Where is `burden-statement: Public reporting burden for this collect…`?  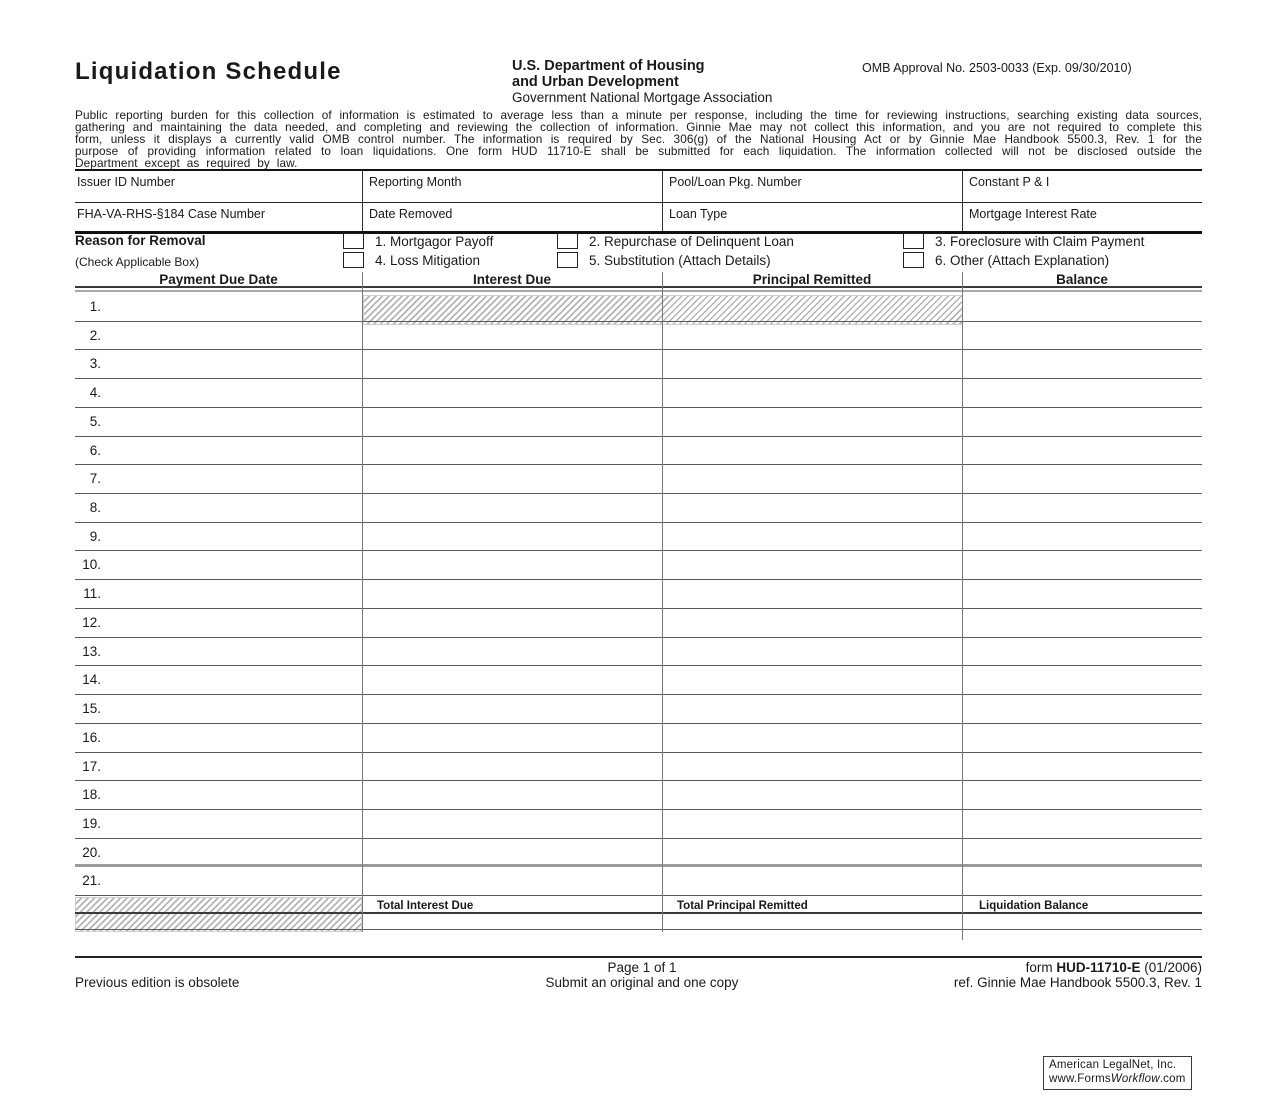
burden-statement: Public reporting burden for this collect… is located at coordinates (638, 139).